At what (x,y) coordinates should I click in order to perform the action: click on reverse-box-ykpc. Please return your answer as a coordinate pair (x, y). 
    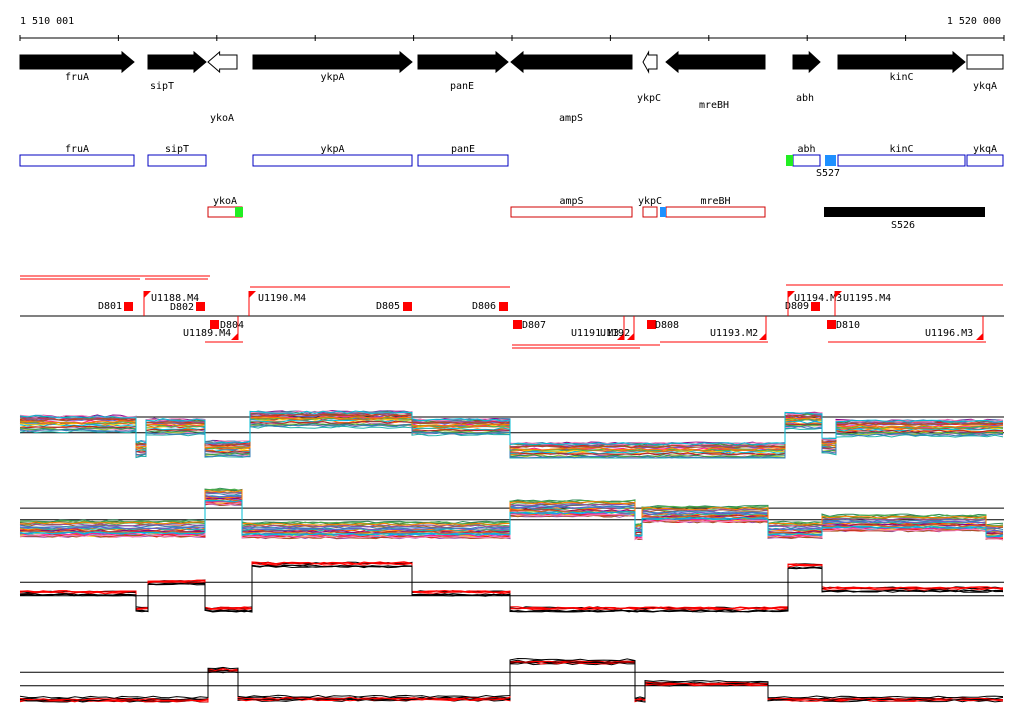
    Looking at the image, I should click on (650, 212).